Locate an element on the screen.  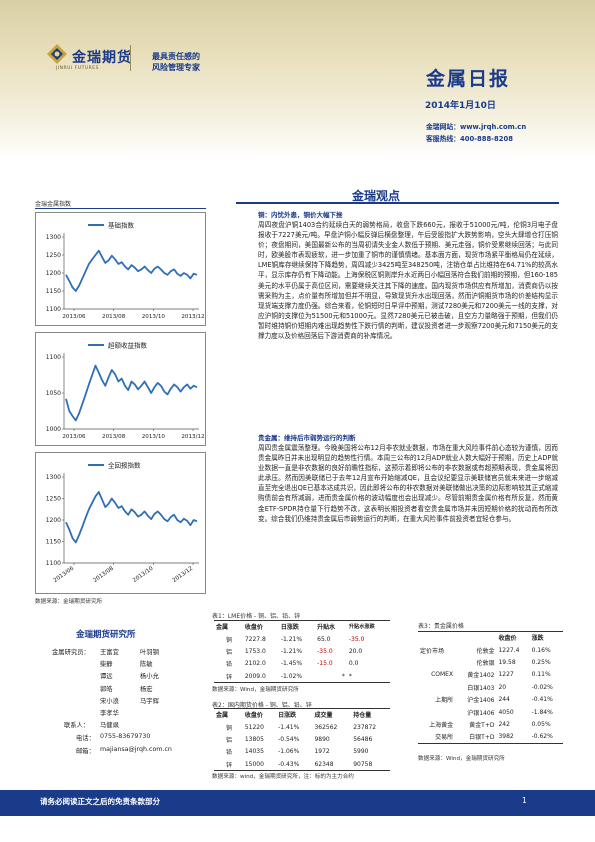
section-title: 金瑞观点 is located at coordinates (376, 196).